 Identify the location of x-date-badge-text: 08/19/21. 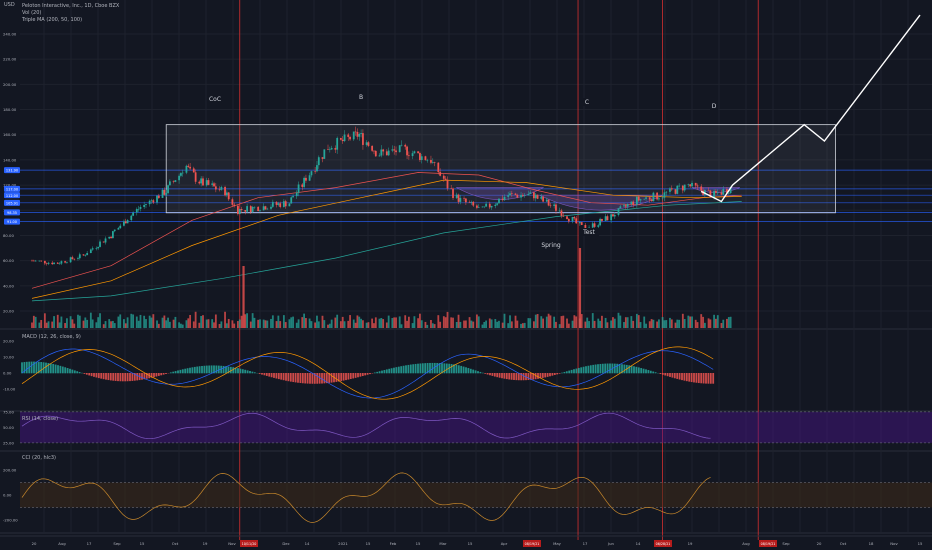
(532, 544).